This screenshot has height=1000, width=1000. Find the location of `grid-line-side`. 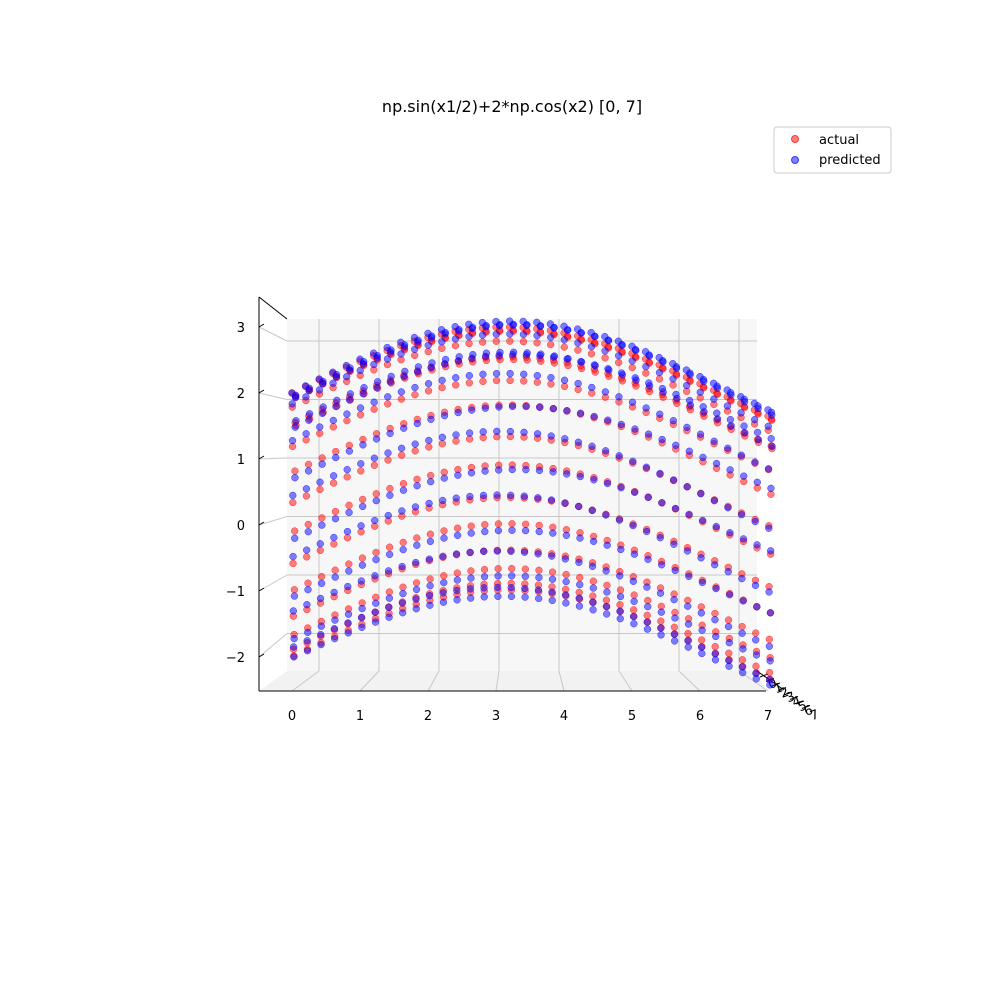

grid-line-side is located at coordinates (273, 521).